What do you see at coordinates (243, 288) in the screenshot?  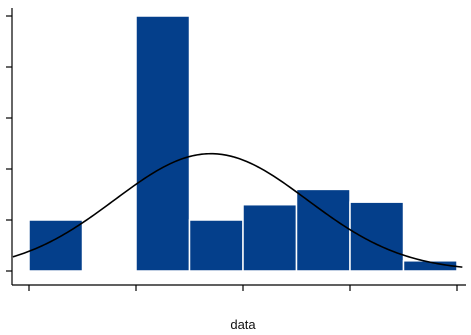 I see `x-axis-ticks` at bounding box center [243, 288].